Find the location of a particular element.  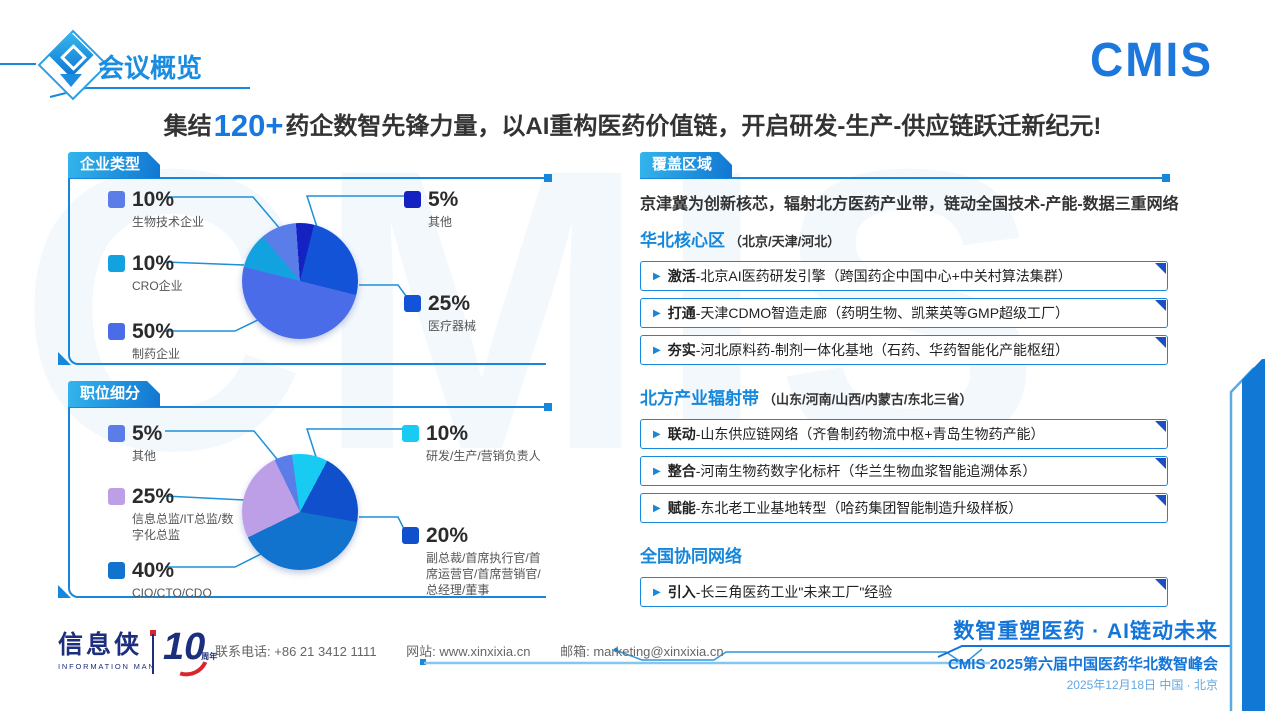

event-date: 2025年12月18日 中国 · 北京 is located at coordinates (1142, 685).